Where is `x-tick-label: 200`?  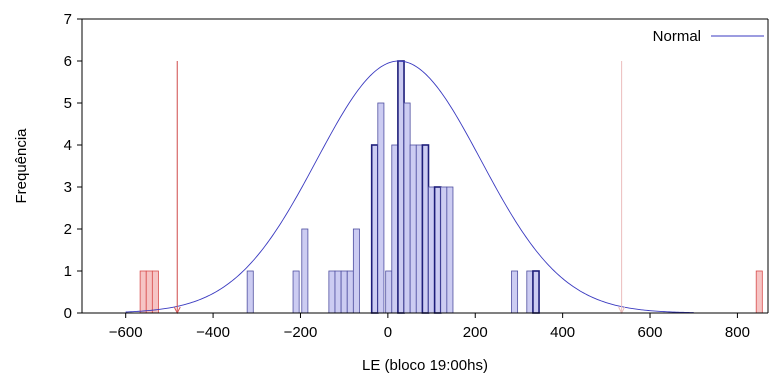 x-tick-label: 200 is located at coordinates (475, 332).